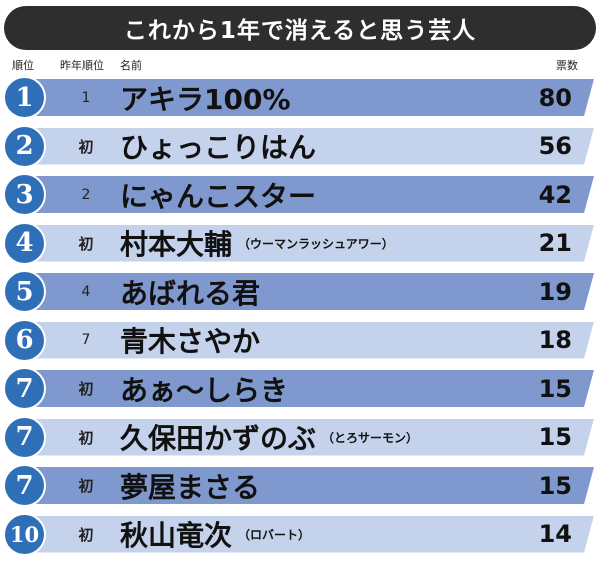  Describe the element at coordinates (370, 437) in the screenshot. I see `name-note: （とろサーモン）` at that location.